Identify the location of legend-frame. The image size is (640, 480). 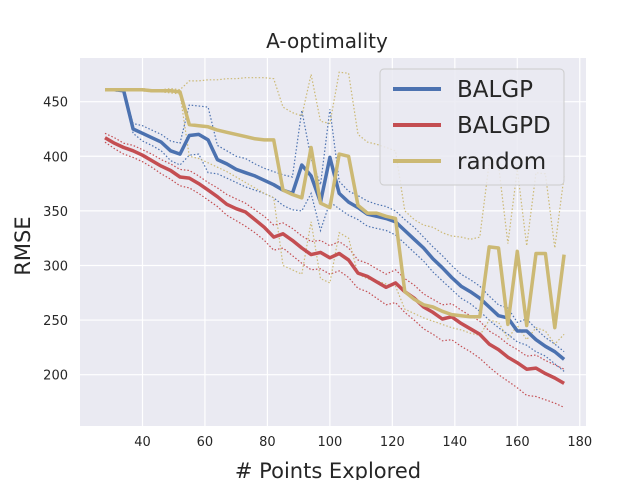
(472, 127).